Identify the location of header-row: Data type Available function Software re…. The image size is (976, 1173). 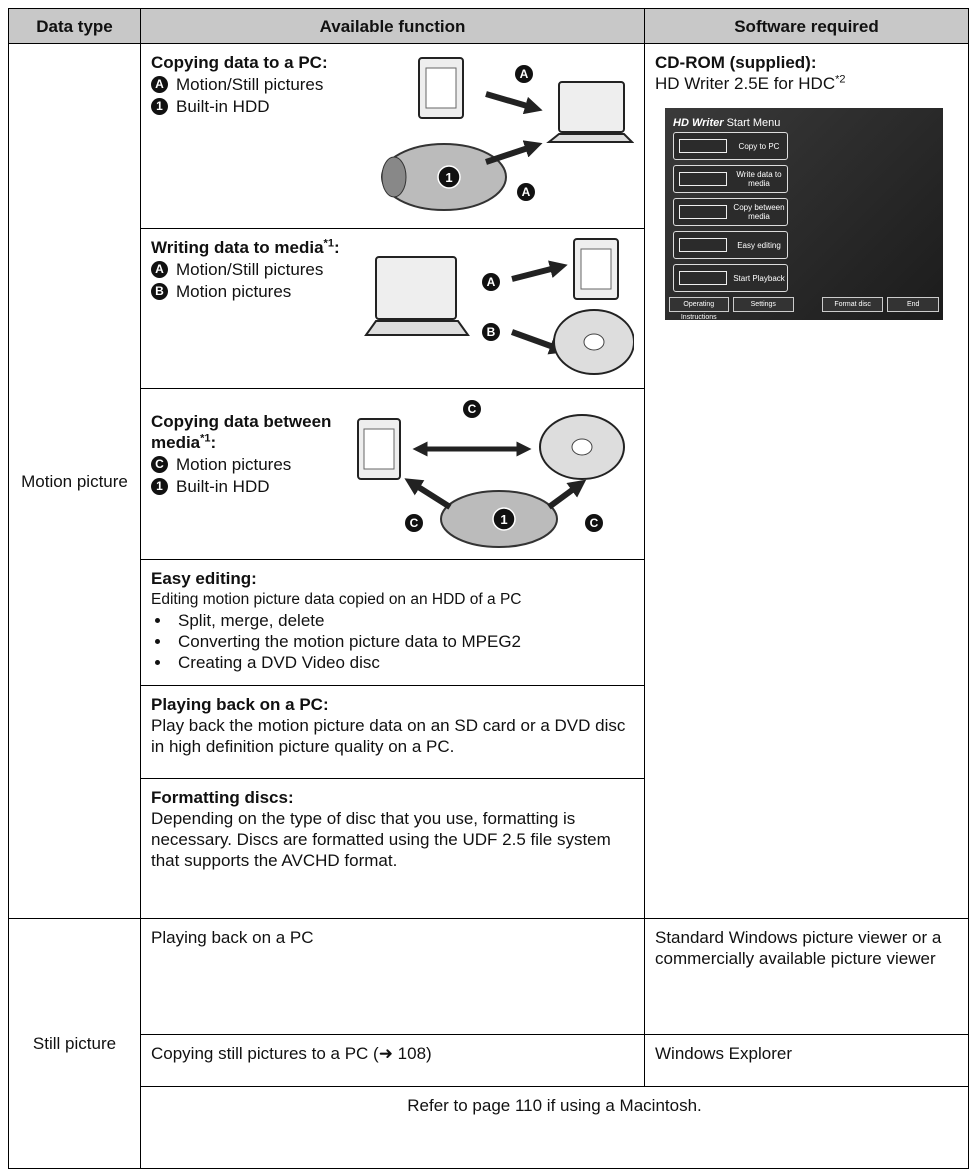
(488, 26).